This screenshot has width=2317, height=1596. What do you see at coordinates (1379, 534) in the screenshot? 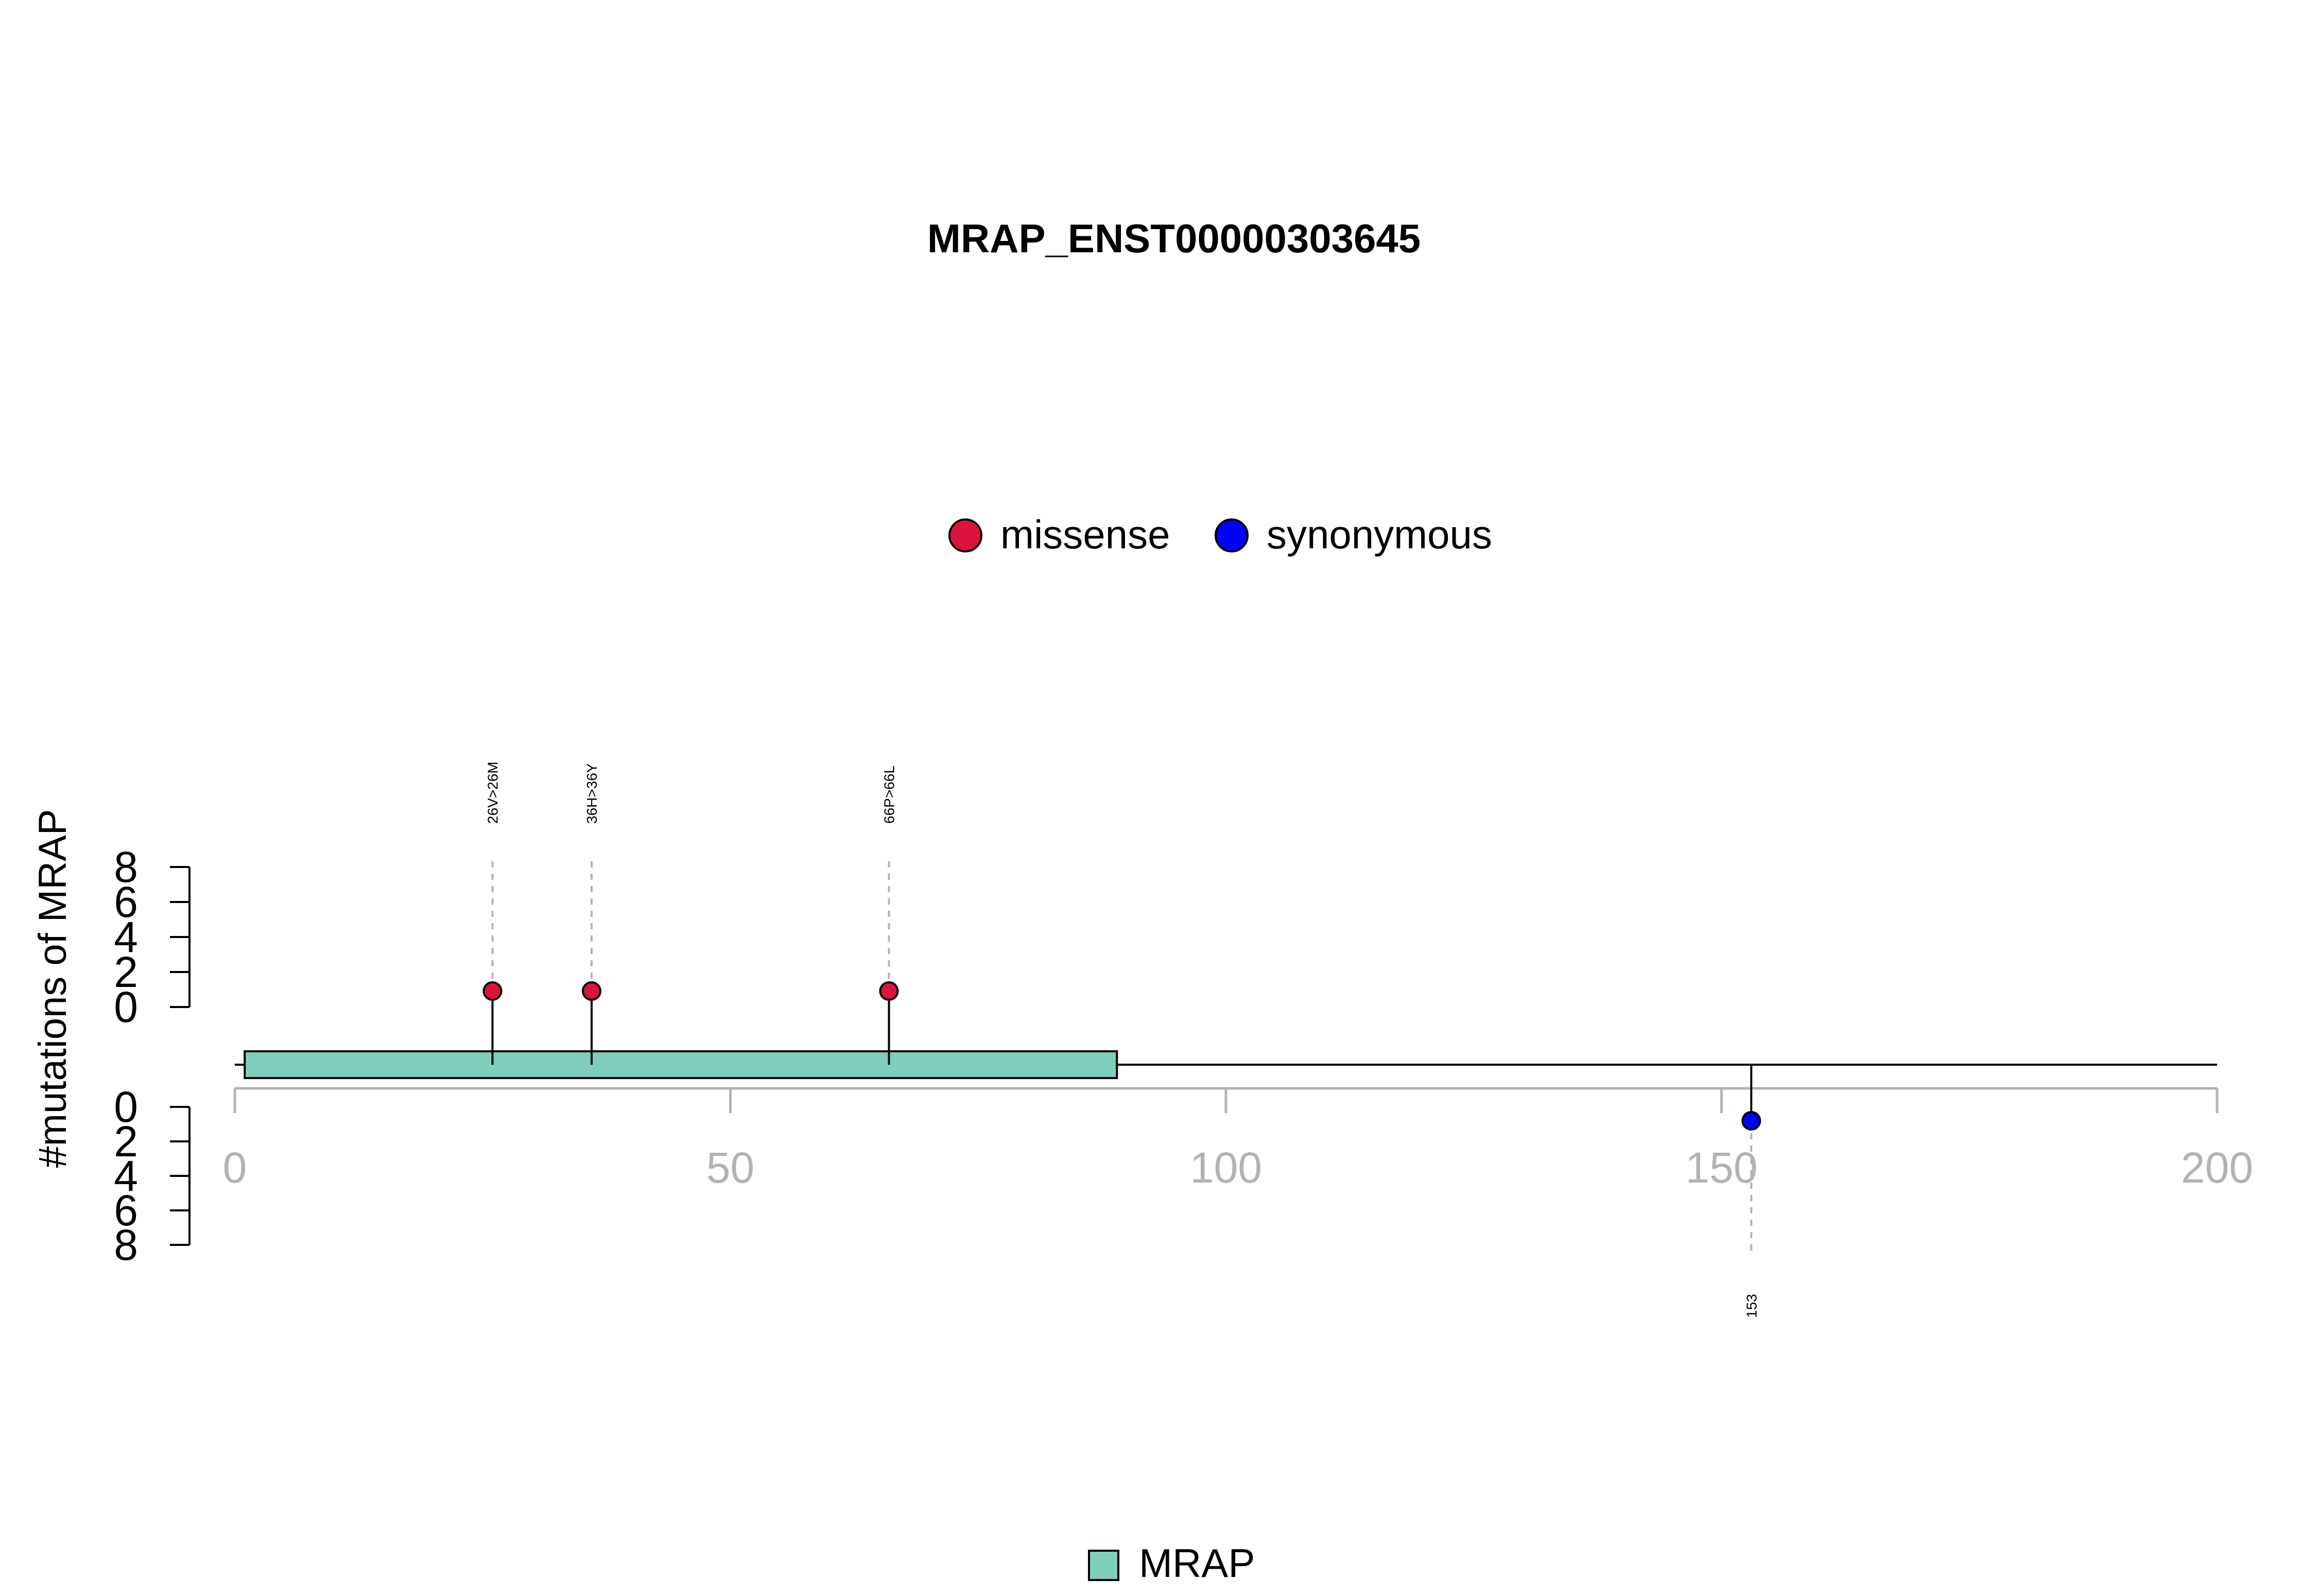
I see `legend-synonymous-label: synonymous` at bounding box center [1379, 534].